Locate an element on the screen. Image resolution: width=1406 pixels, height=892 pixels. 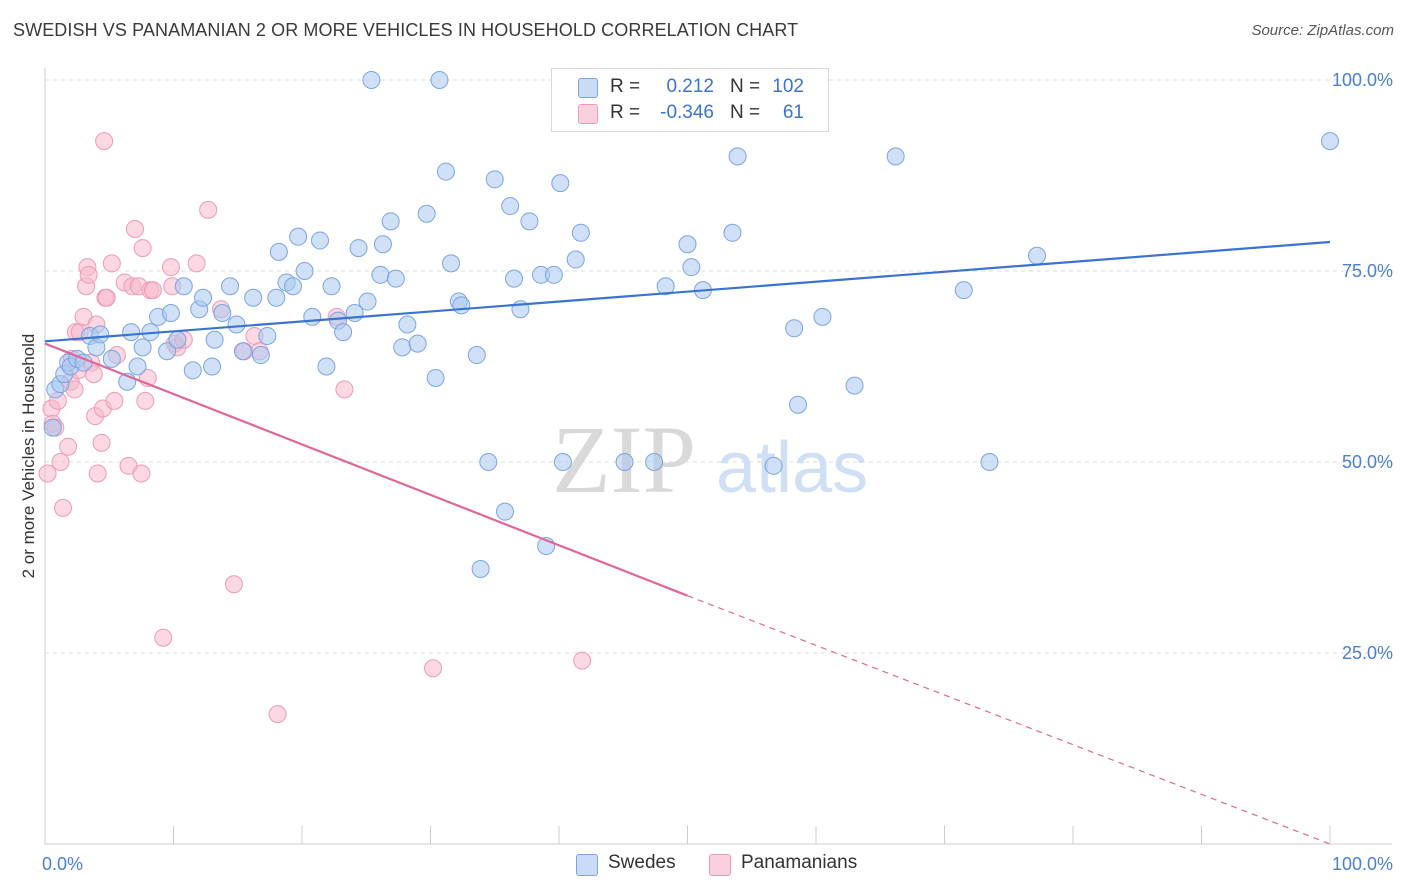
y-tick-label: 25.0% is located at coordinates (1367, 653).